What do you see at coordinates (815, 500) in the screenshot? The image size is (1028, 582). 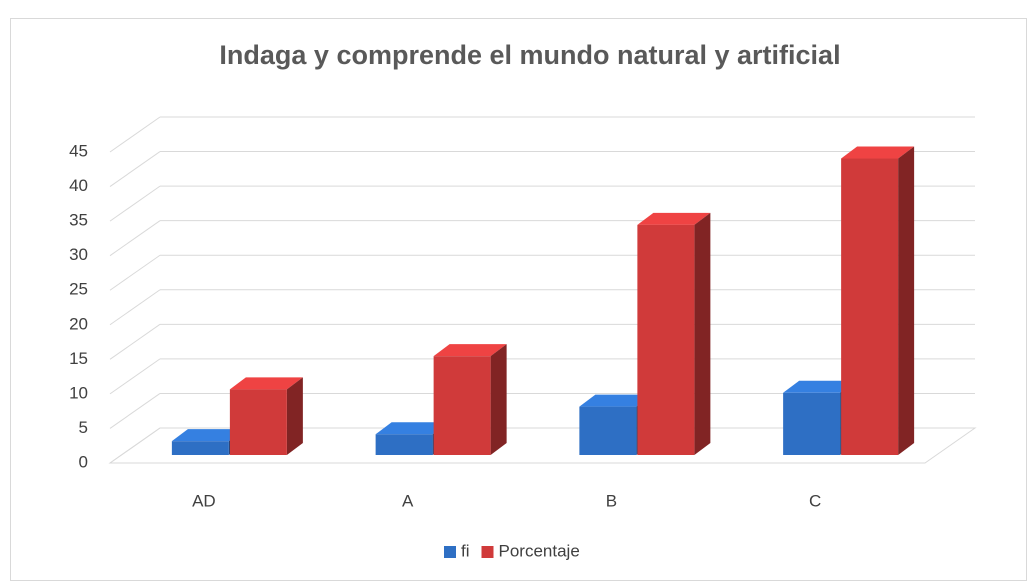 I see `x-tick-label: C` at bounding box center [815, 500].